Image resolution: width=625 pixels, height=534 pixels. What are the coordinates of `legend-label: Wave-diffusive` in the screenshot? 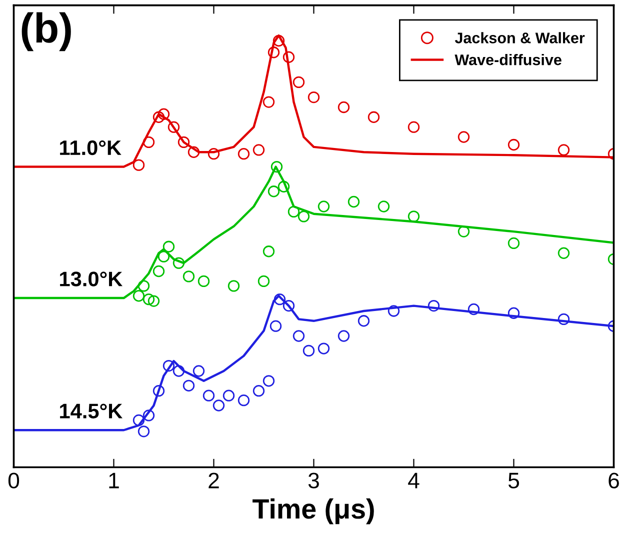 It's located at (508, 60).